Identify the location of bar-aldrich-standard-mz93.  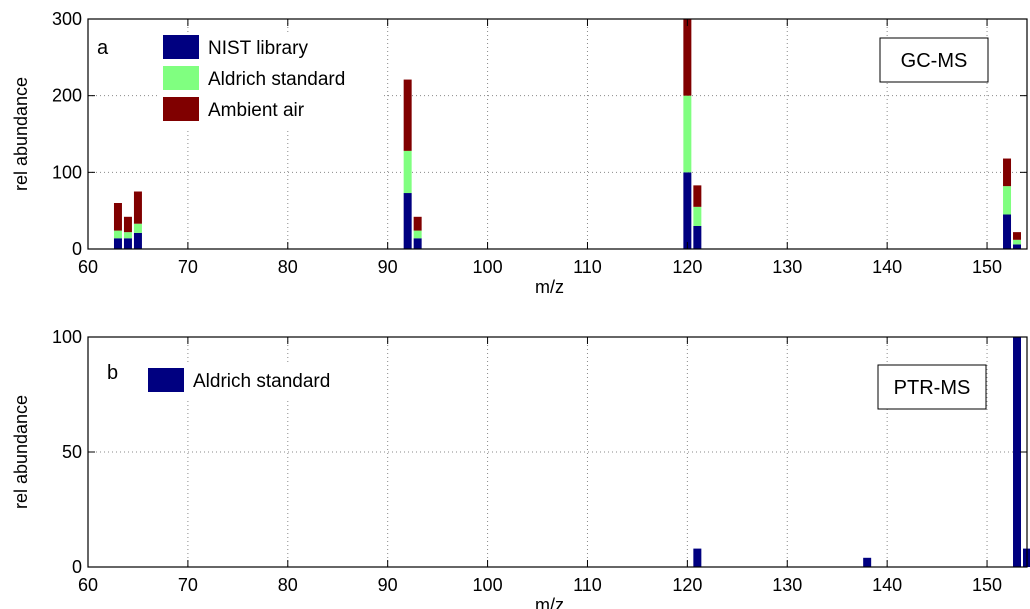
(417, 234).